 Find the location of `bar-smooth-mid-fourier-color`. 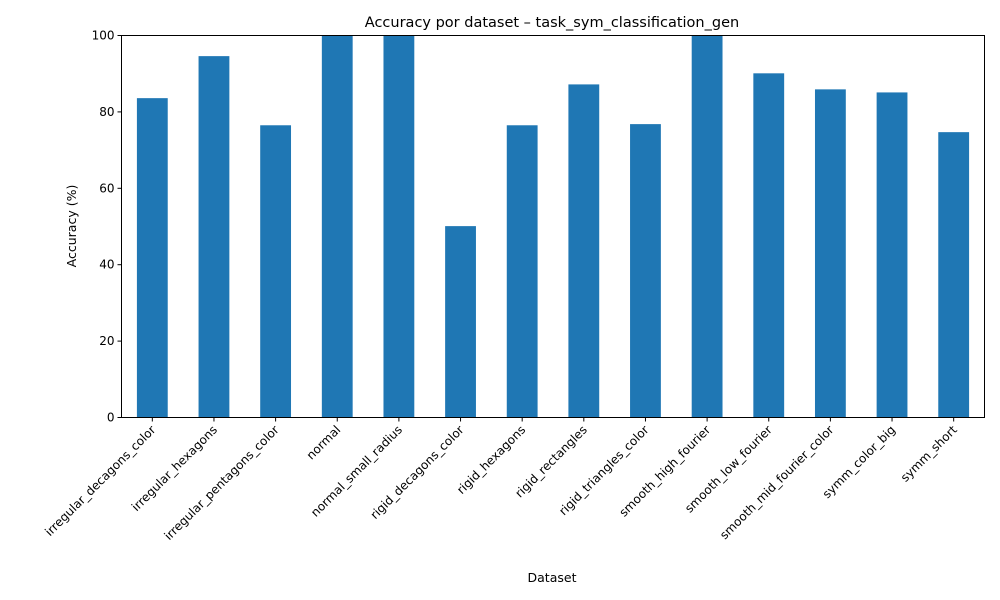

bar-smooth-mid-fourier-color is located at coordinates (830, 253).